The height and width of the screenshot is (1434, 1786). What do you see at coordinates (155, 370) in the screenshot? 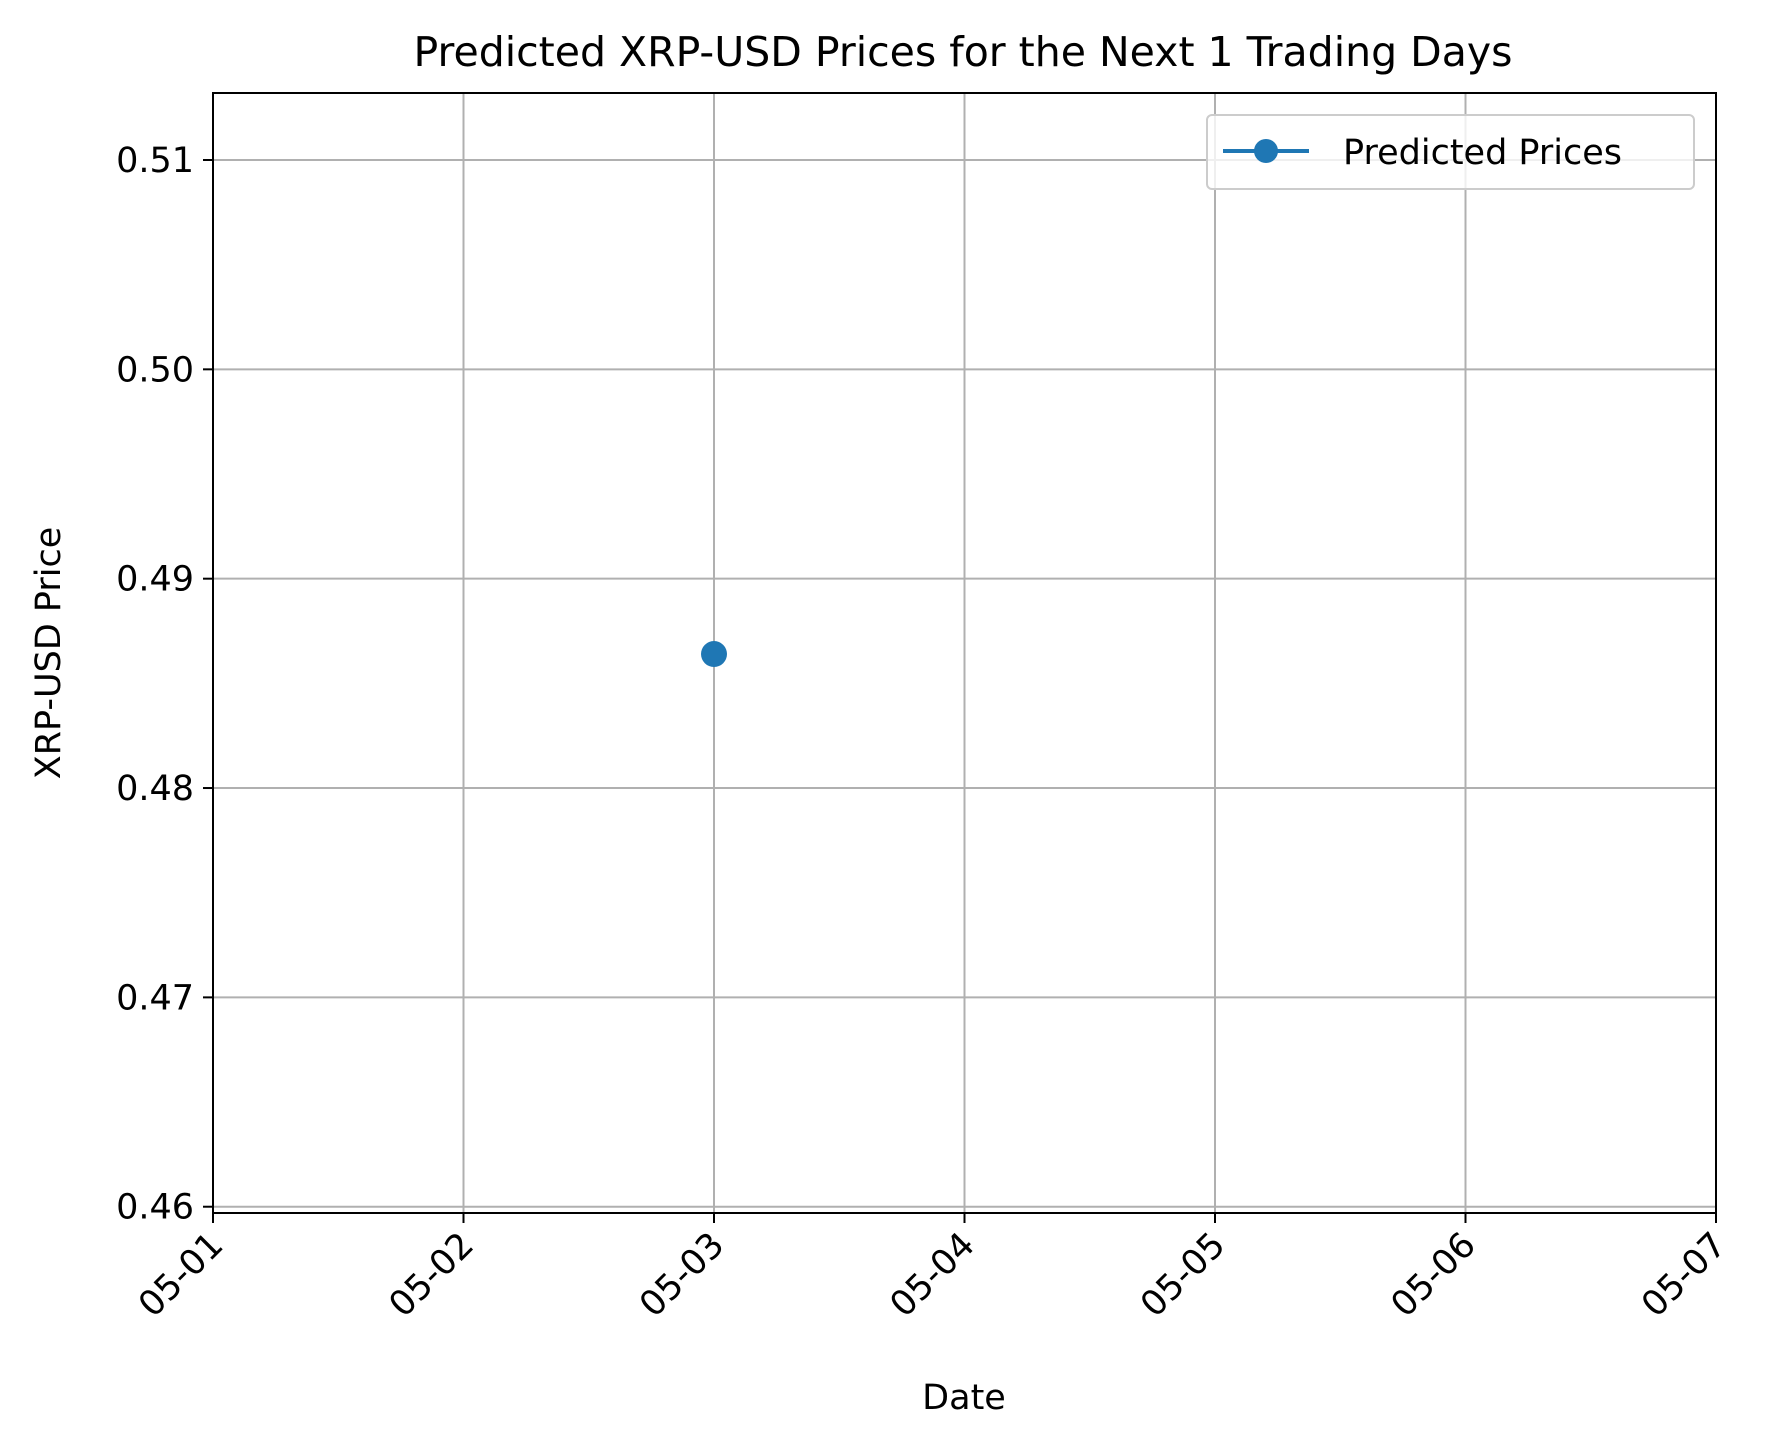
I see `y-tick-label: 0.50` at bounding box center [155, 370].